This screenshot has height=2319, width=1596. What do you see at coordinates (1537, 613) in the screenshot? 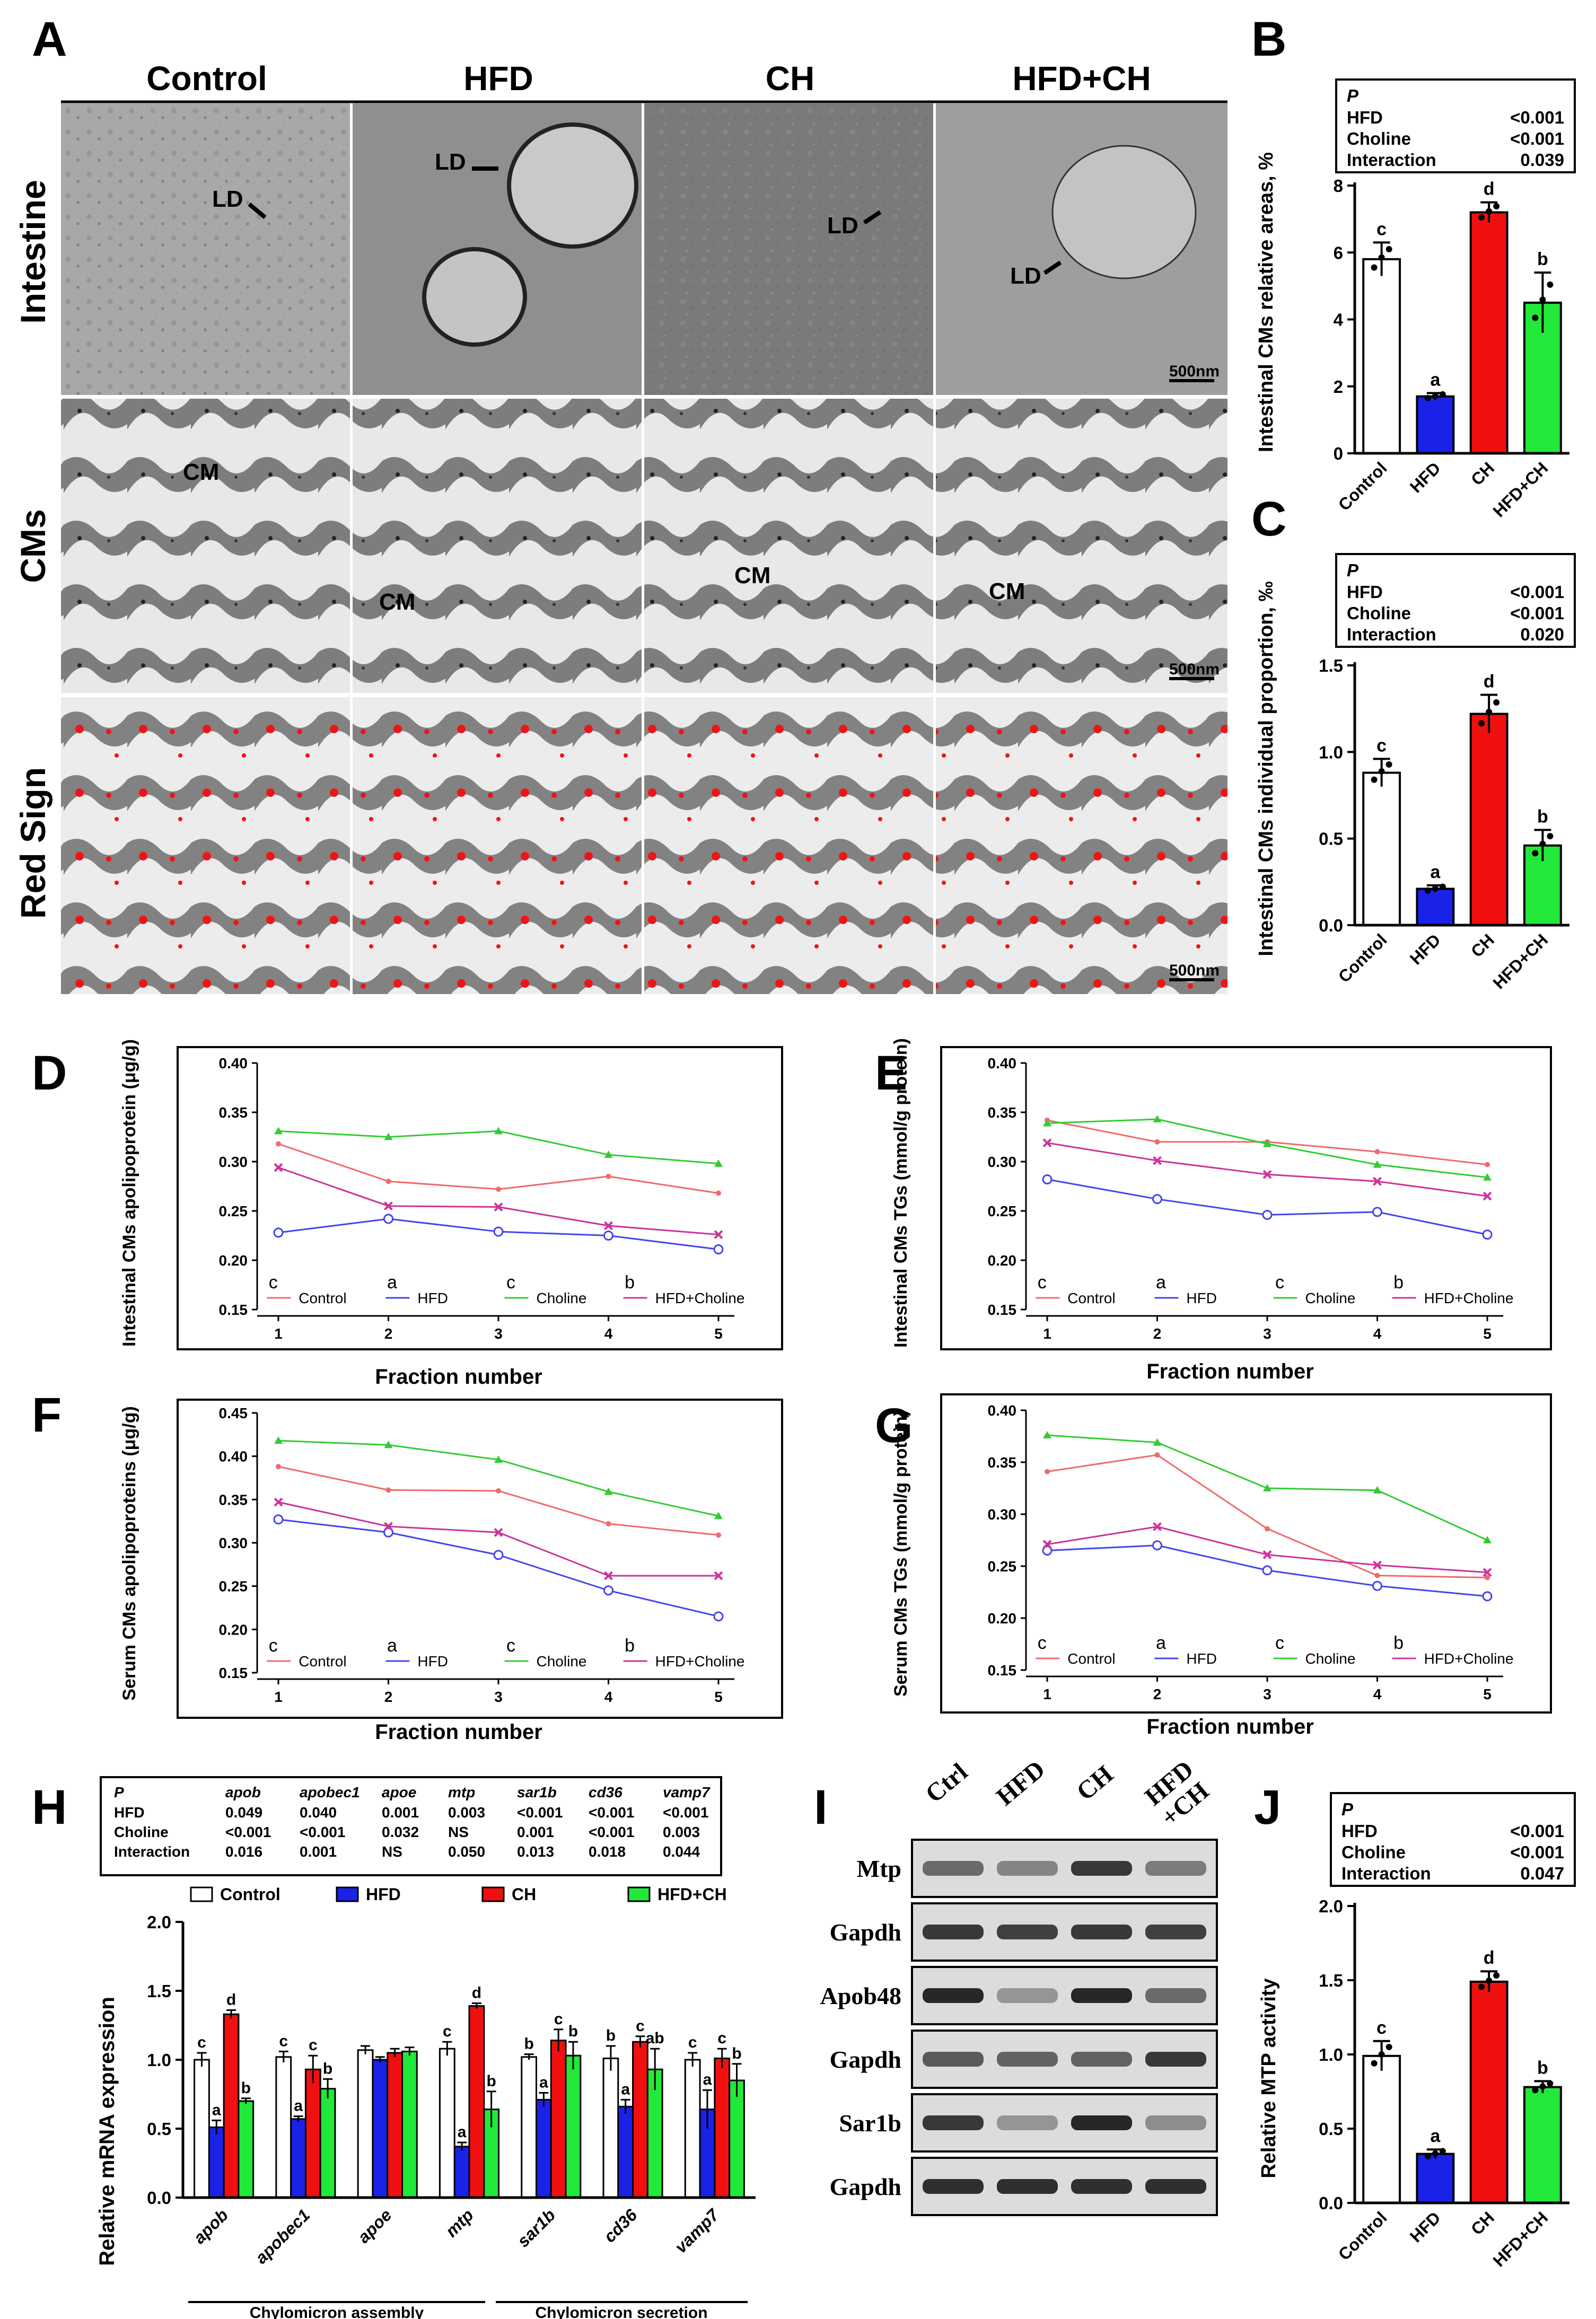
I see `stats-value: <0.001` at bounding box center [1537, 613].